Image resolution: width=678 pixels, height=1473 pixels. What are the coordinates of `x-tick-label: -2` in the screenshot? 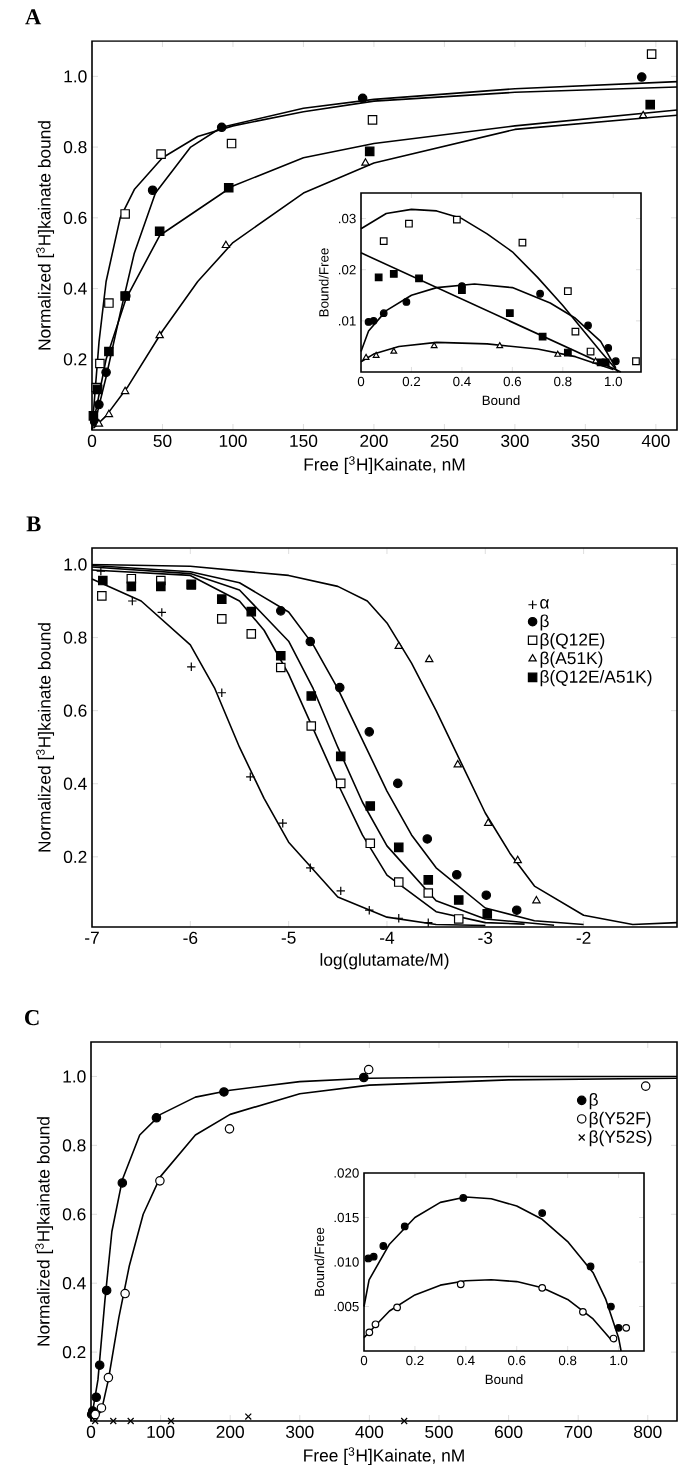 It's located at (583, 937).